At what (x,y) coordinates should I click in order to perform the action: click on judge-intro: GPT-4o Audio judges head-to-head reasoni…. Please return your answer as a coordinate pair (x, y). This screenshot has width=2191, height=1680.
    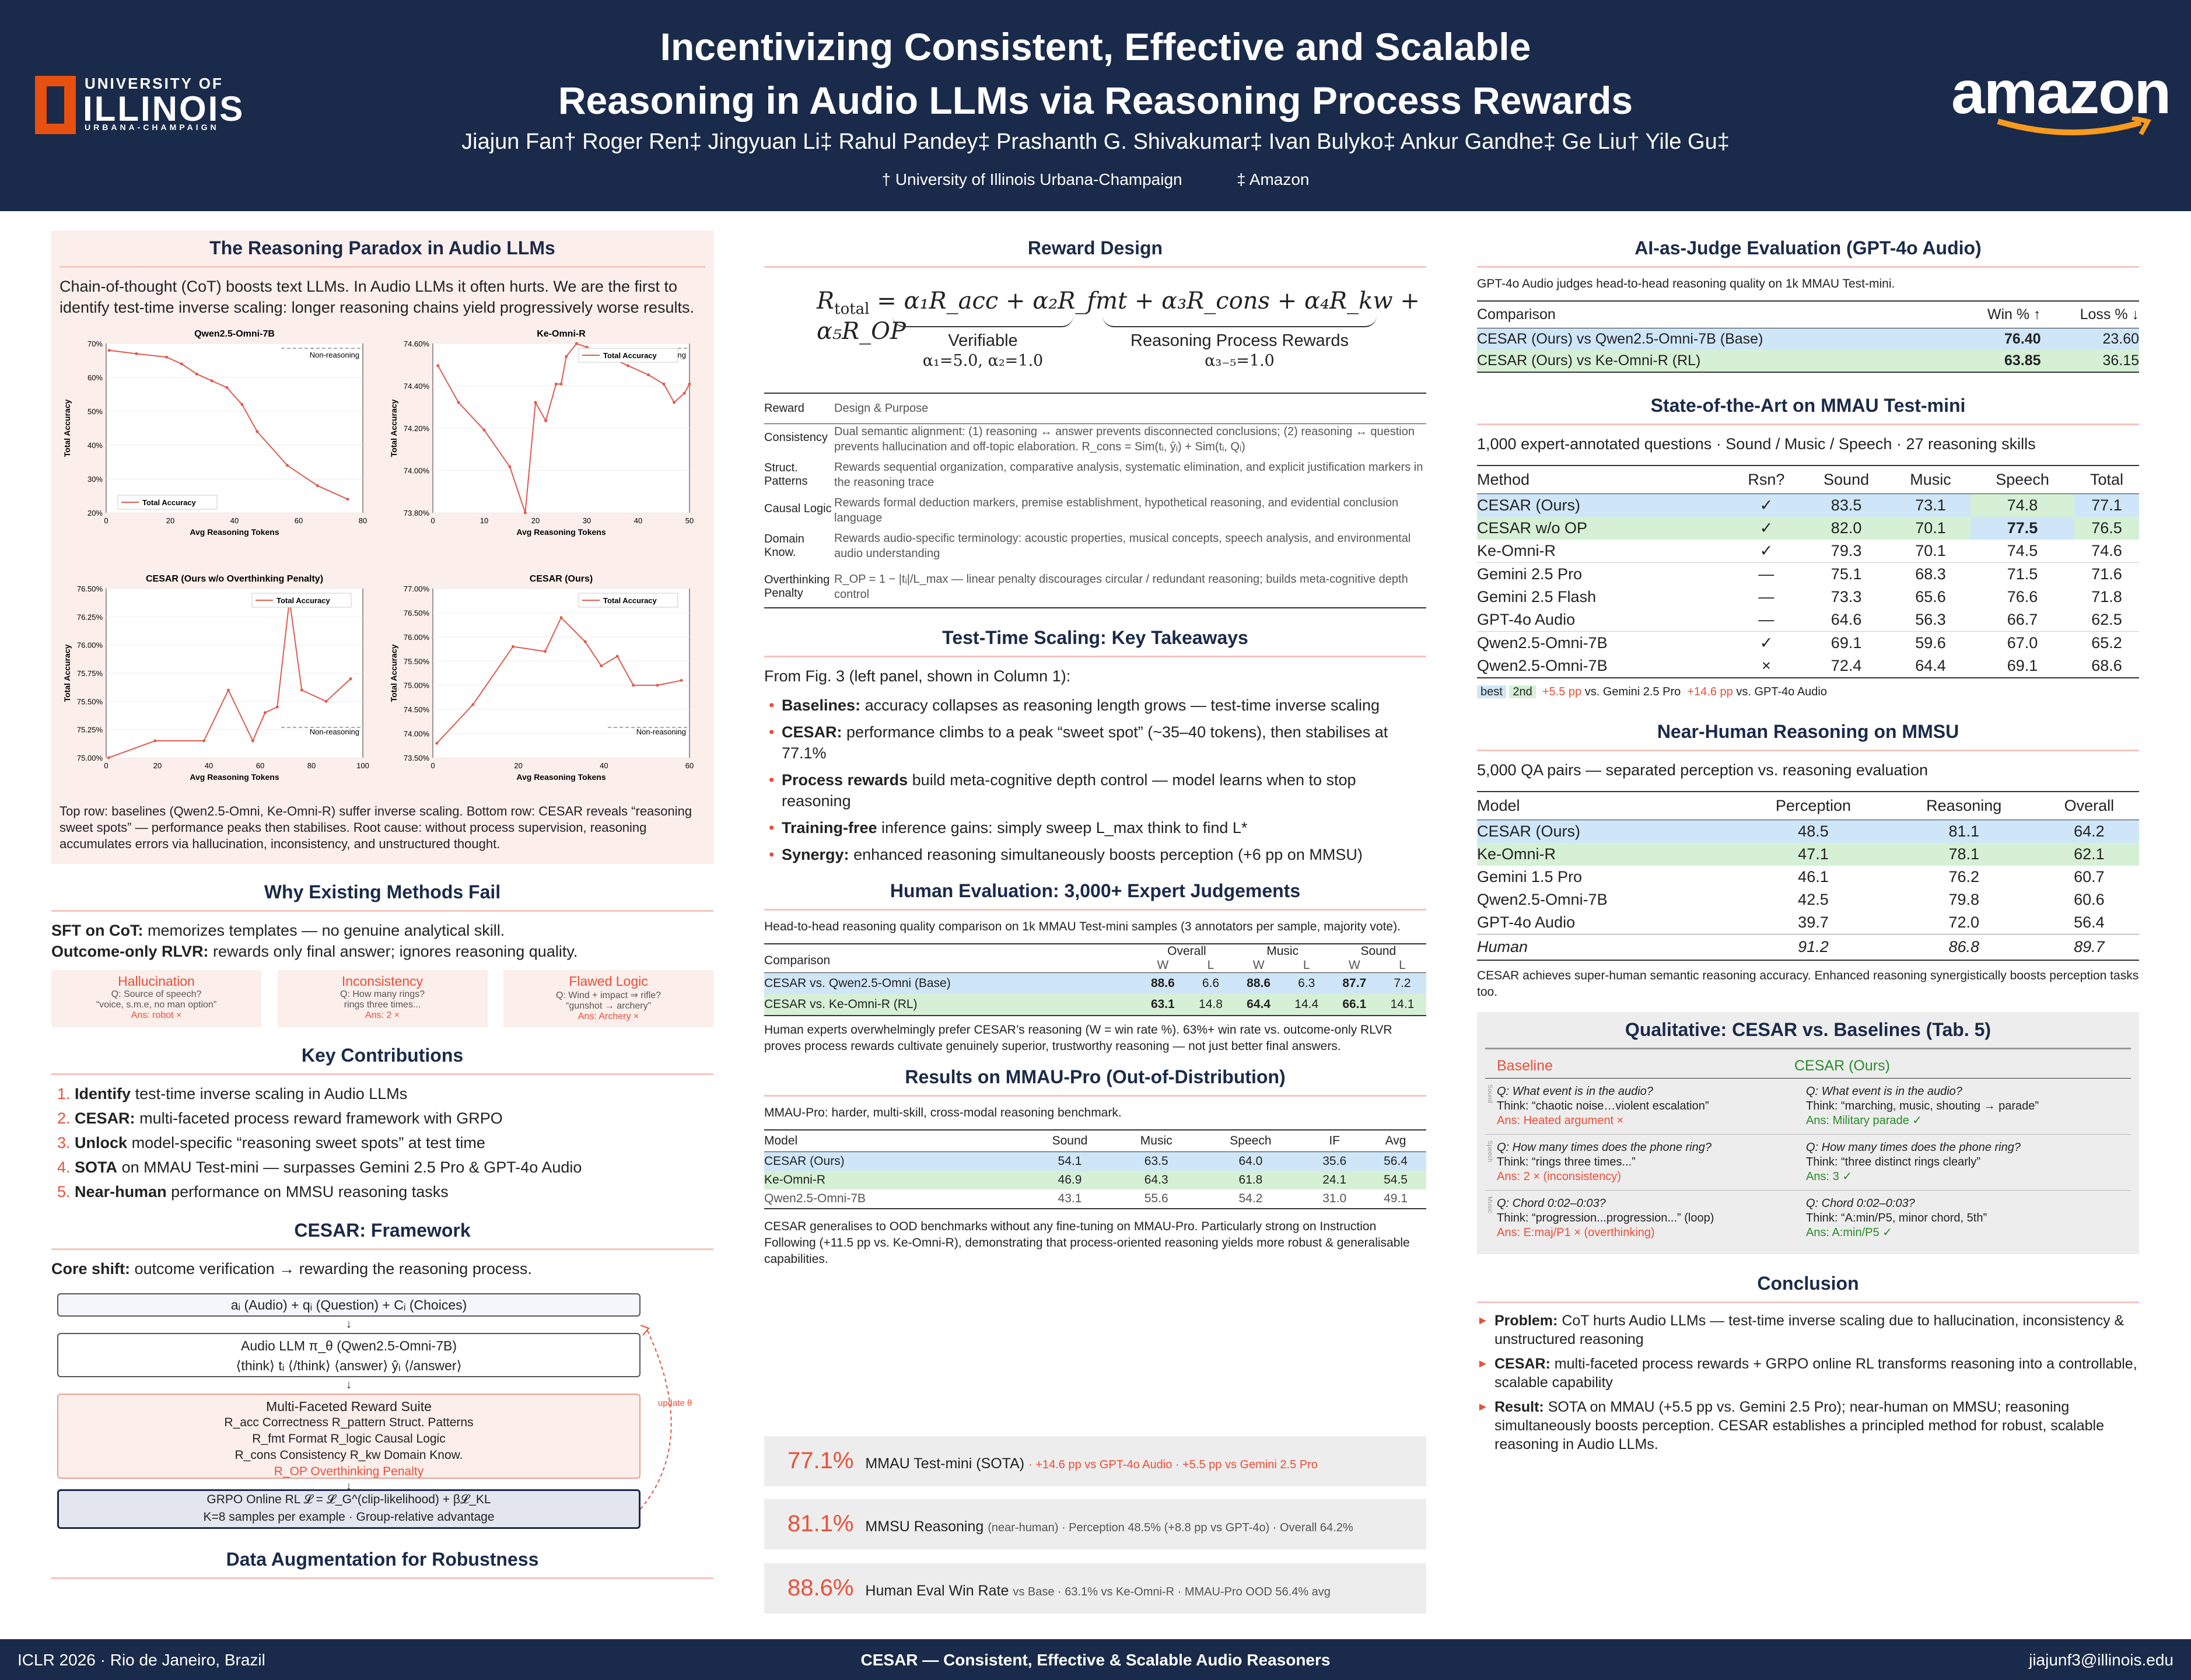
    Looking at the image, I should click on (1686, 283).